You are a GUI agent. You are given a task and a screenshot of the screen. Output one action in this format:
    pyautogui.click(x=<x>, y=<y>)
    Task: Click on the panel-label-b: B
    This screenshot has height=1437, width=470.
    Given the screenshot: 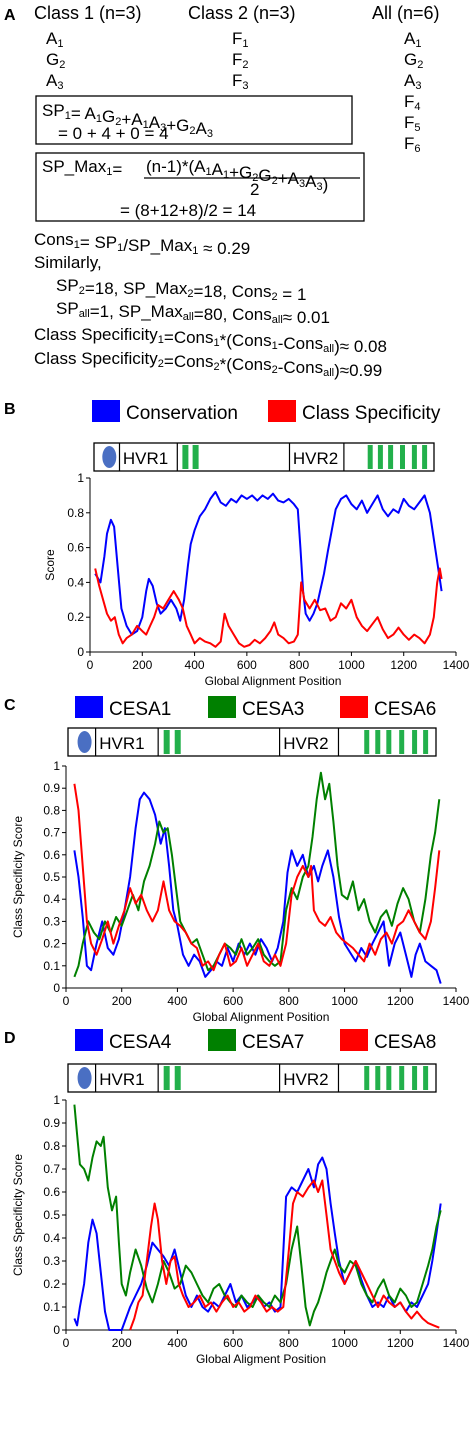 What is the action you would take?
    pyautogui.click(x=10, y=409)
    